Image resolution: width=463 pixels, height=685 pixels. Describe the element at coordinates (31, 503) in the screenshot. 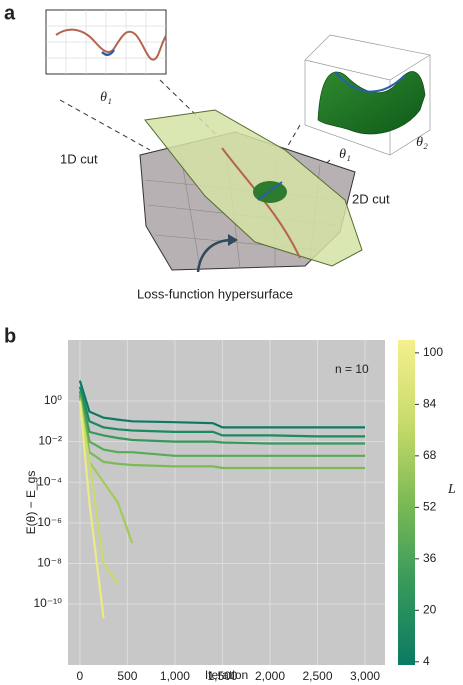

I see `y-axis-label: E(θ) − E_gs` at that location.